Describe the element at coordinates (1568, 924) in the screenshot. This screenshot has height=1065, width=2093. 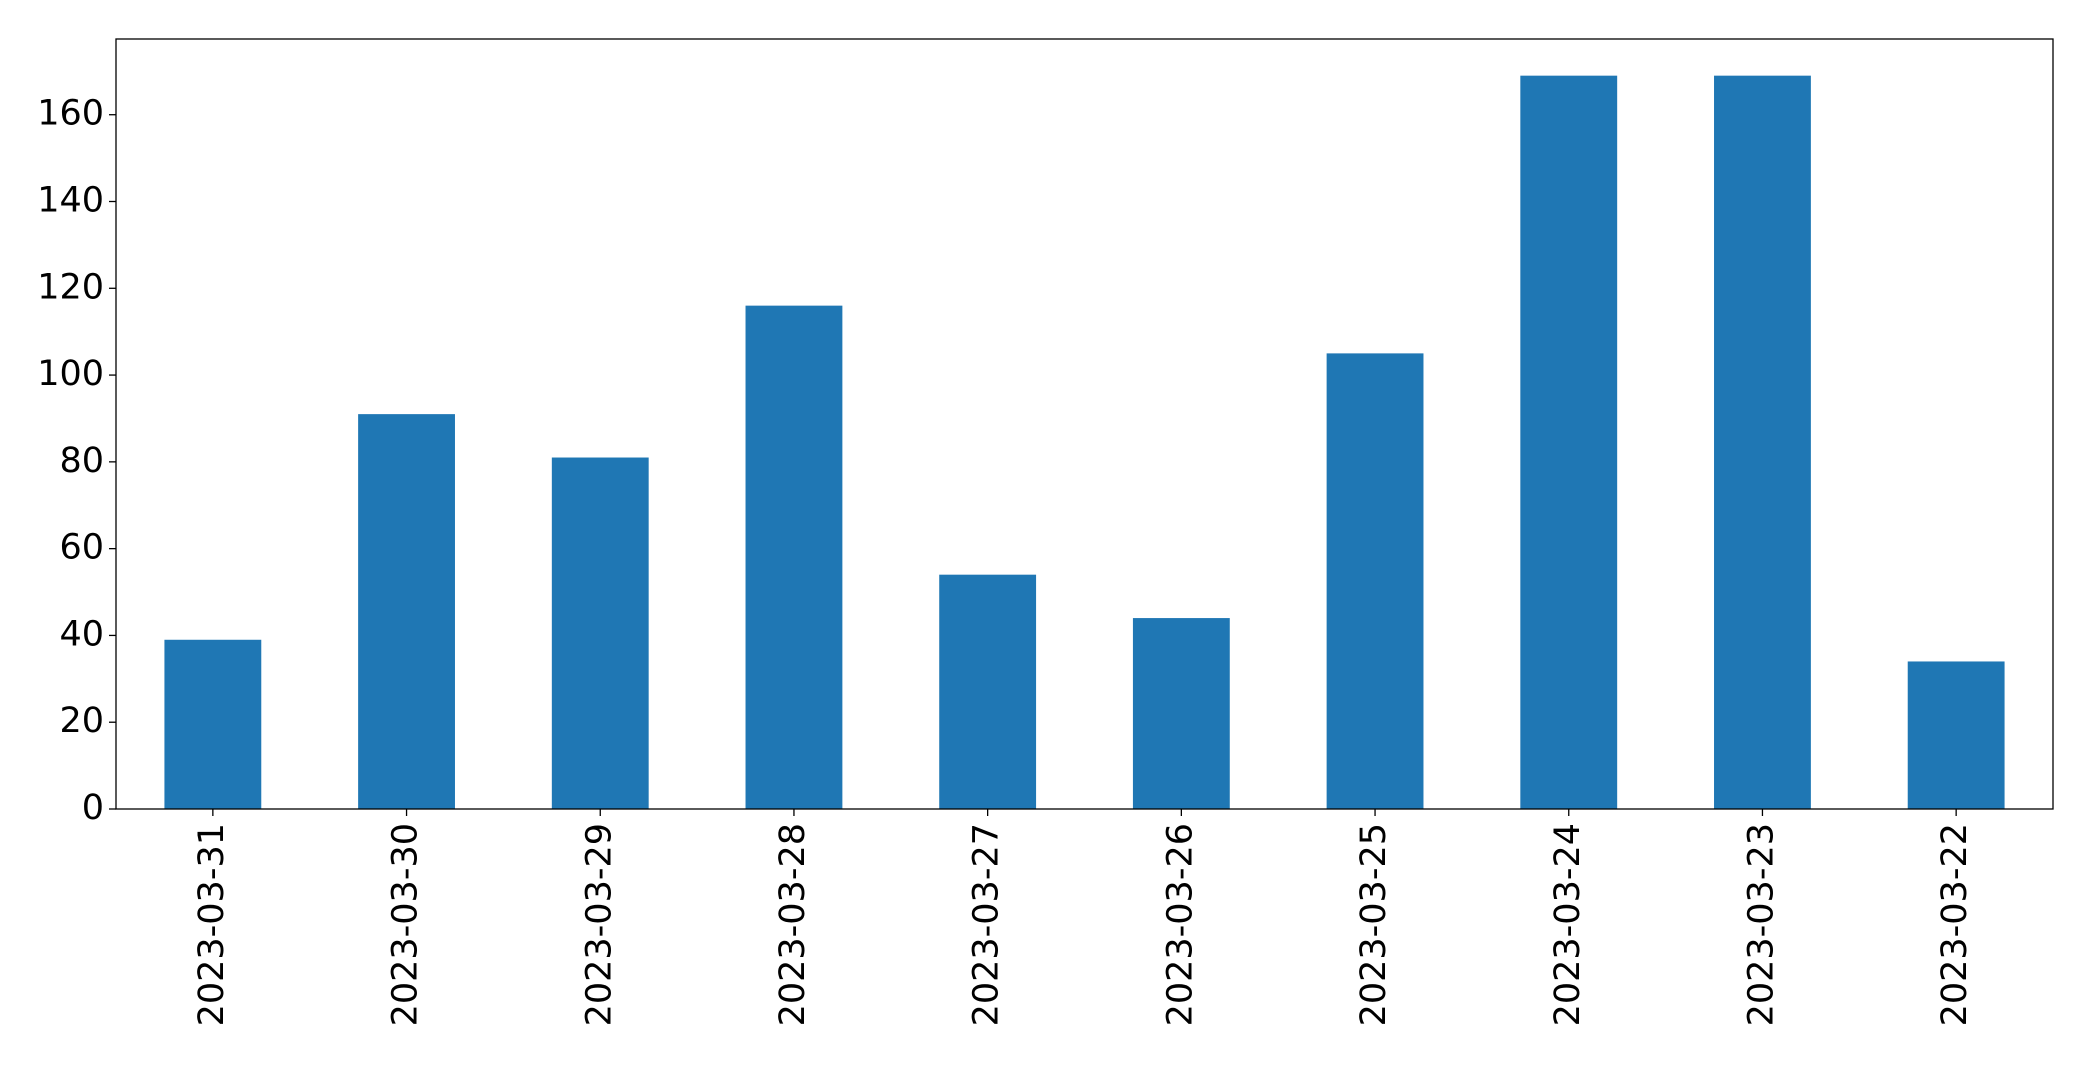
I see `x-tick-label: 2023-03-24` at that location.